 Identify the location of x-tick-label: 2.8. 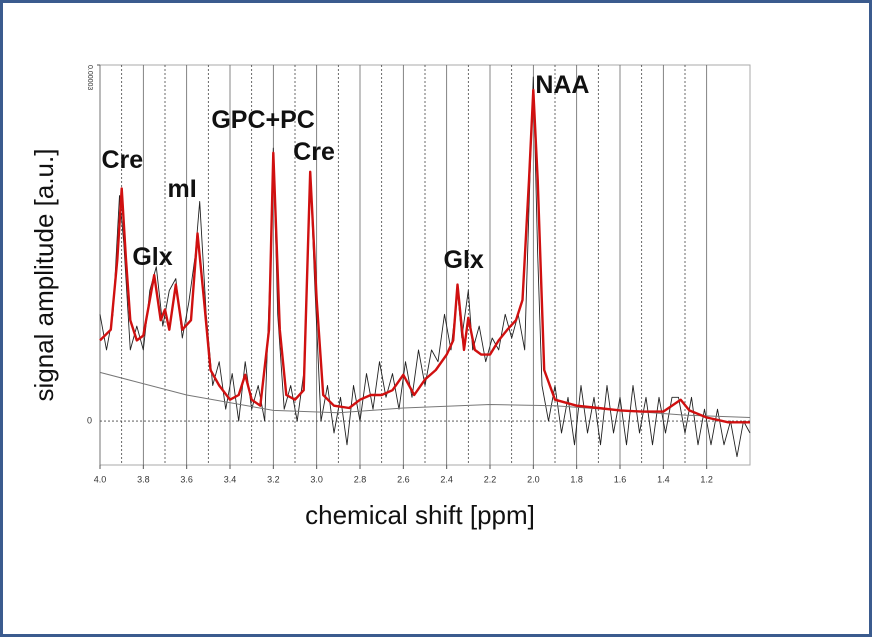
(360, 479).